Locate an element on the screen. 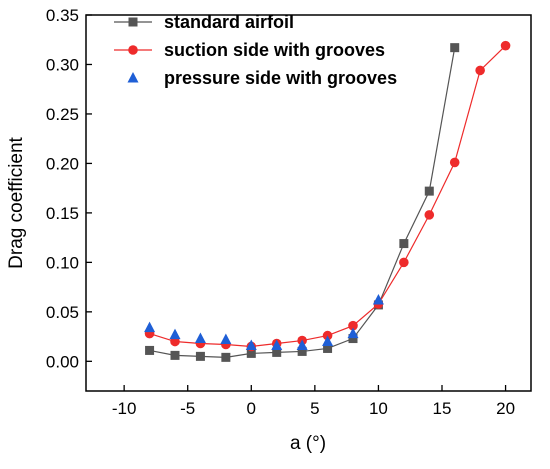  y-tick-label: 0.20 is located at coordinates (62, 163).